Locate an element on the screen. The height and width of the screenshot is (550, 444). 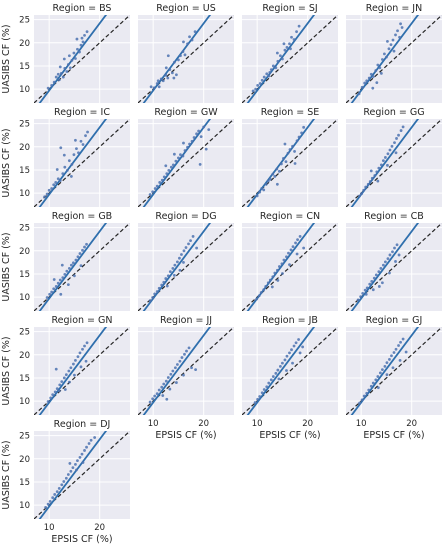
panel-title: Region = JJ is located at coordinates (186, 320).